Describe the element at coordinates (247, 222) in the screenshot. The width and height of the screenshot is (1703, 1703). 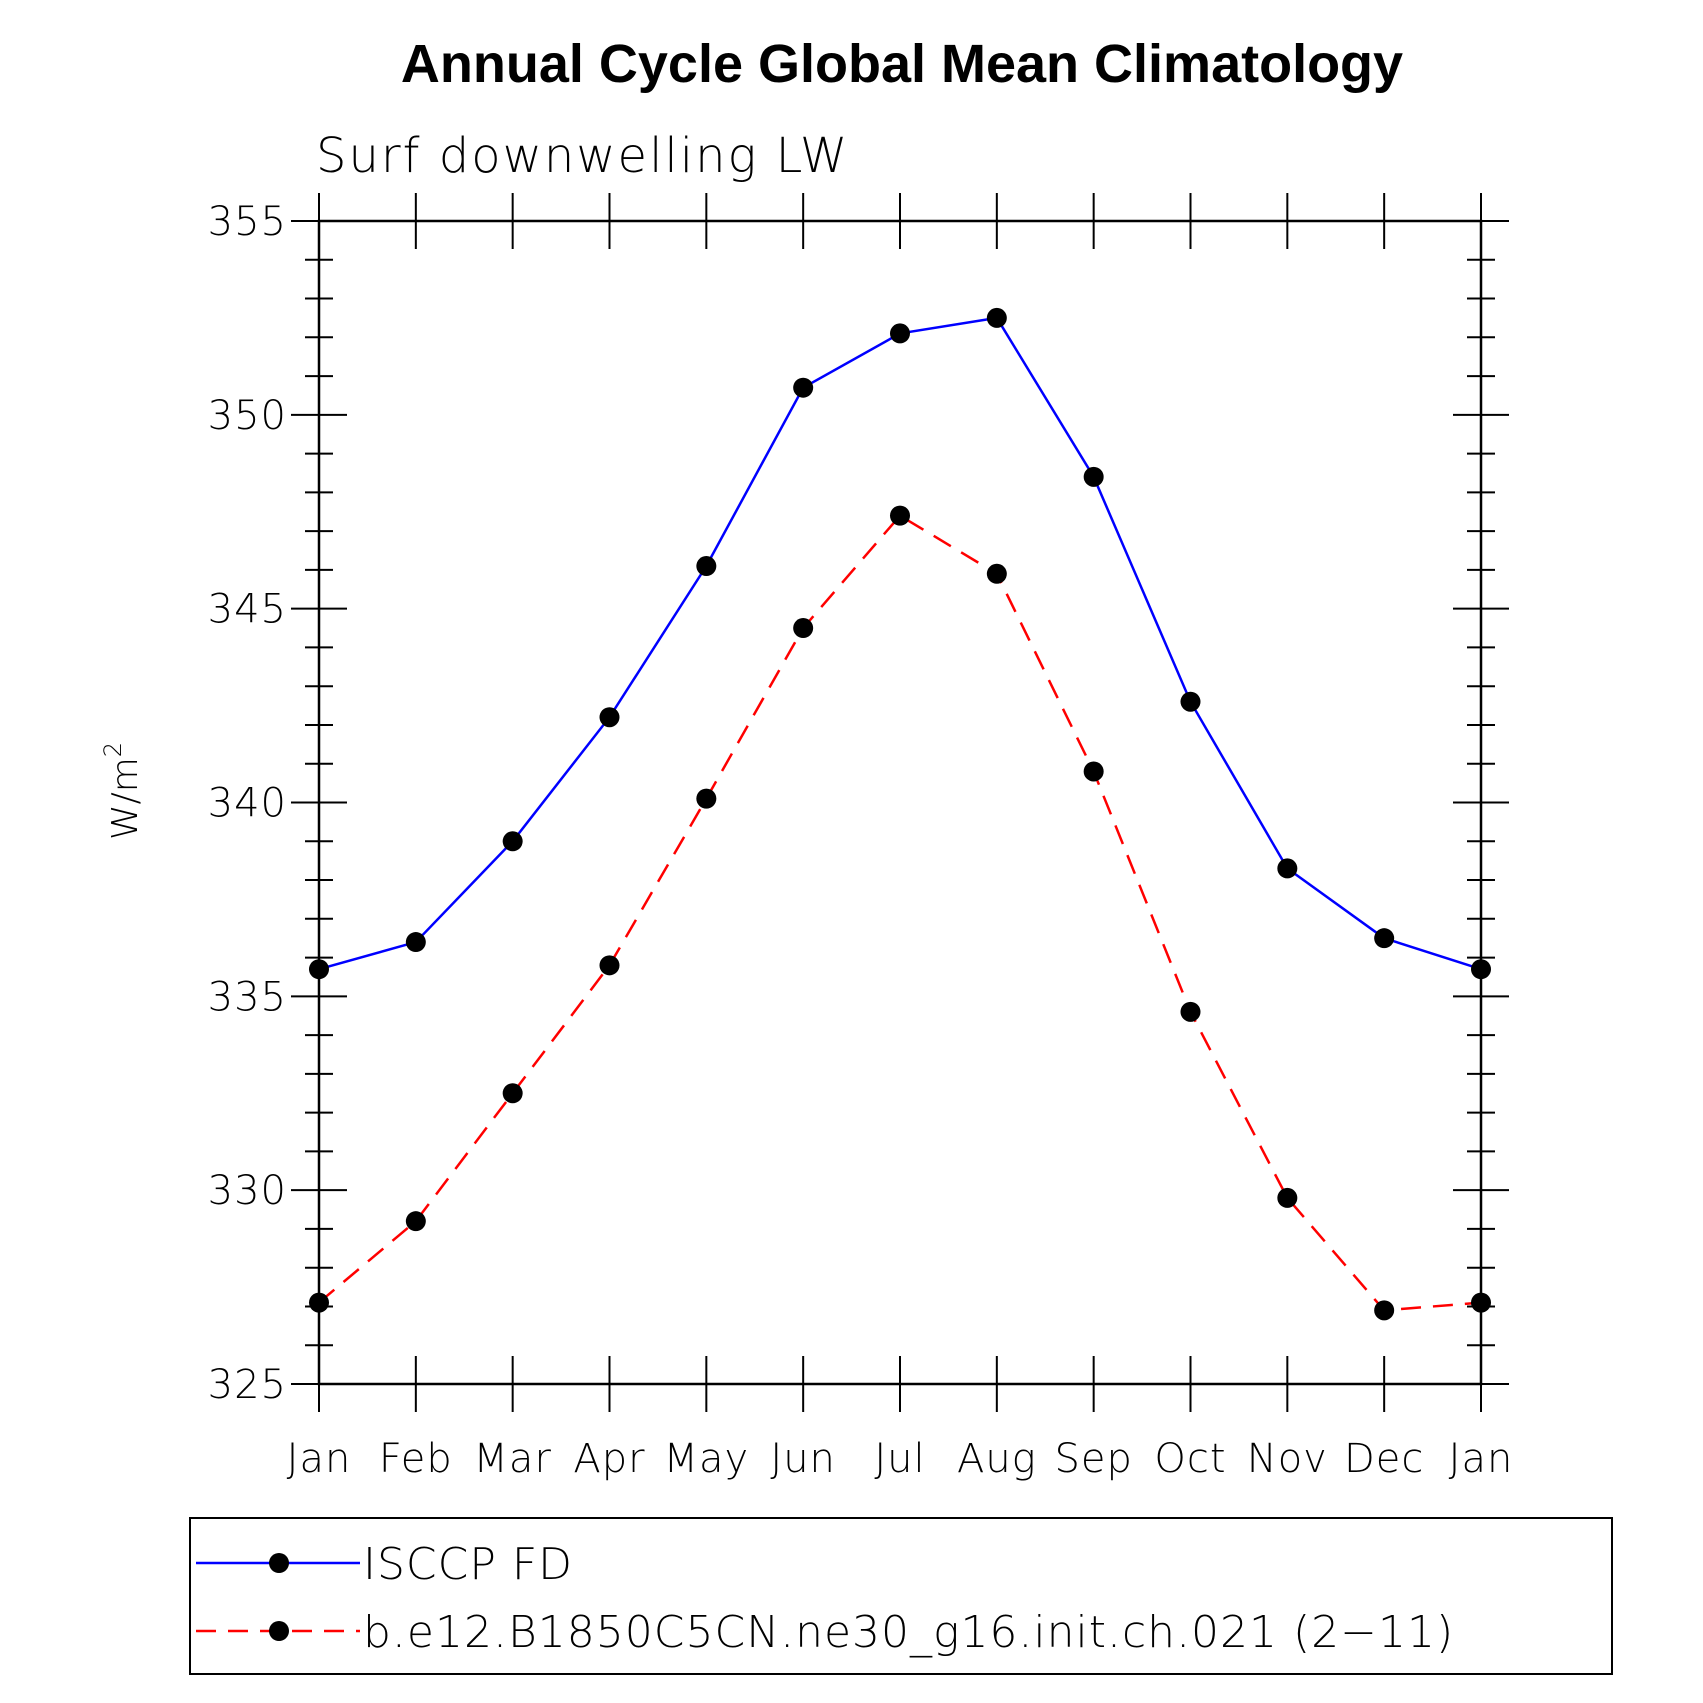
I see `y-tick-label: 355` at that location.